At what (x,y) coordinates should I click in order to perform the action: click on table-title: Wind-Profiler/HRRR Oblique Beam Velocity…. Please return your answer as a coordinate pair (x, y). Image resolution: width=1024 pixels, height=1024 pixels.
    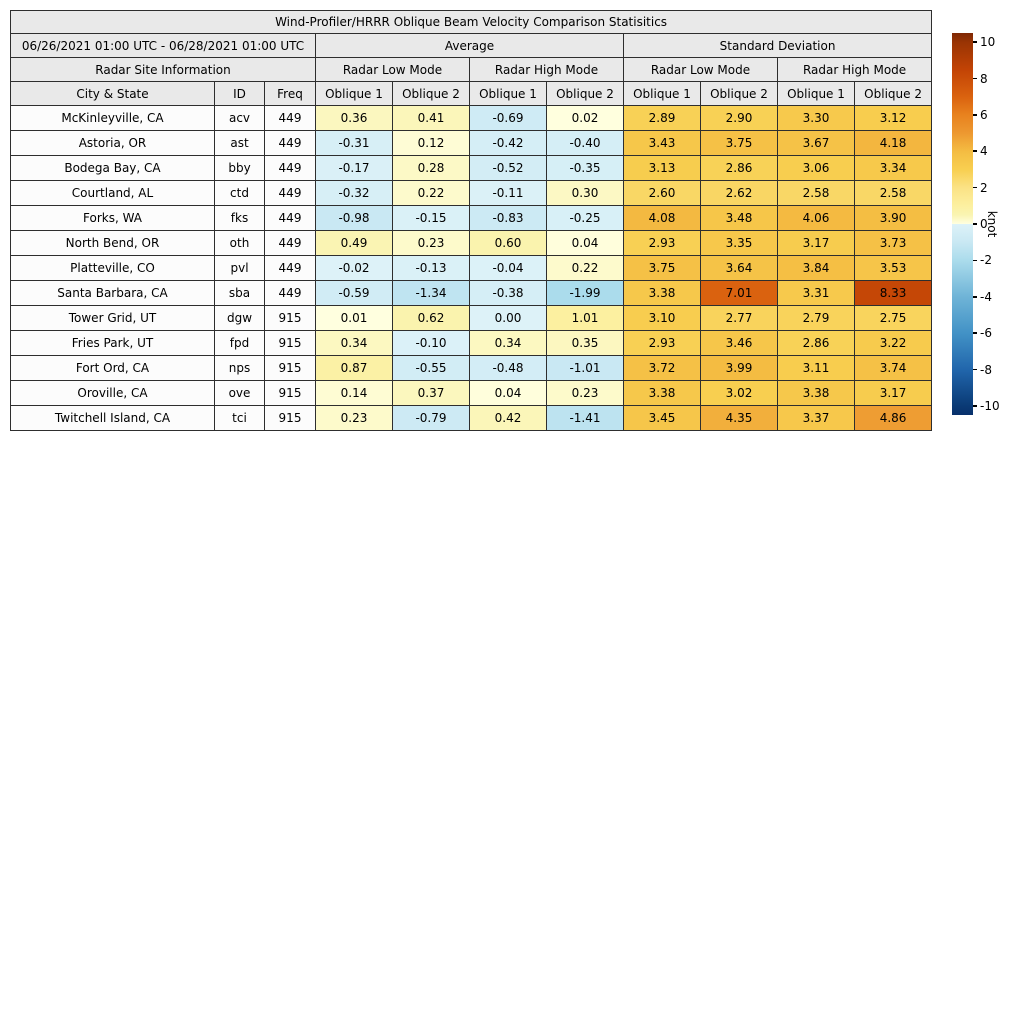
    Looking at the image, I should click on (471, 22).